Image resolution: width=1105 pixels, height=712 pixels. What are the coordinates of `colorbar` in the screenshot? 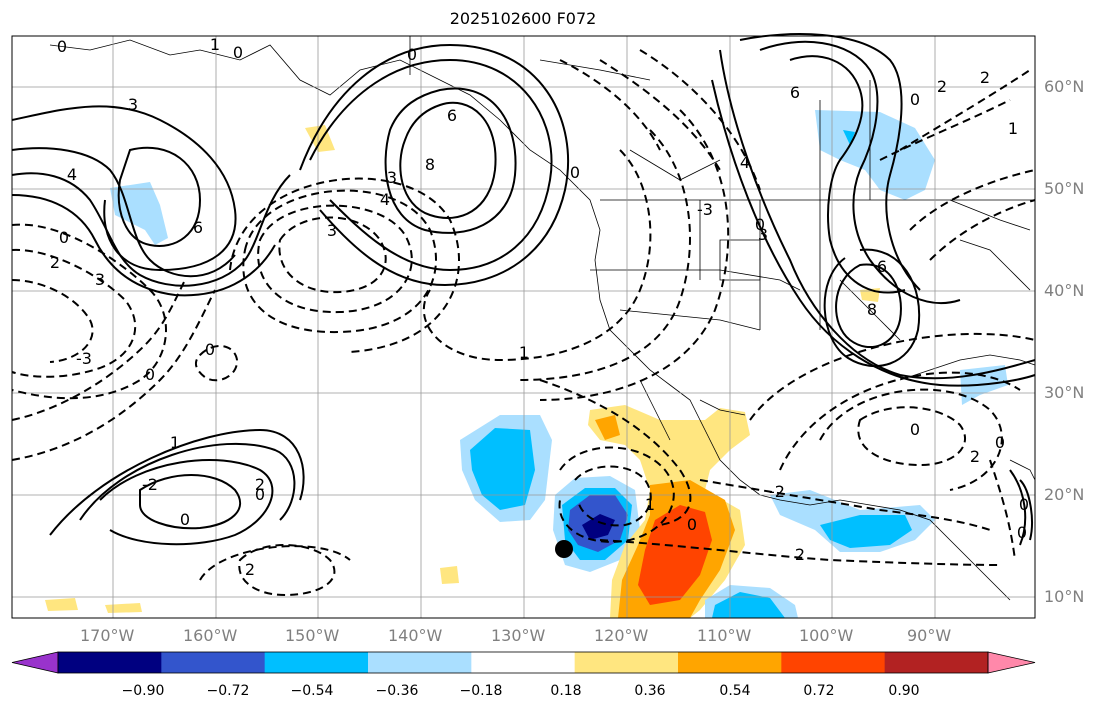 It's located at (523, 662).